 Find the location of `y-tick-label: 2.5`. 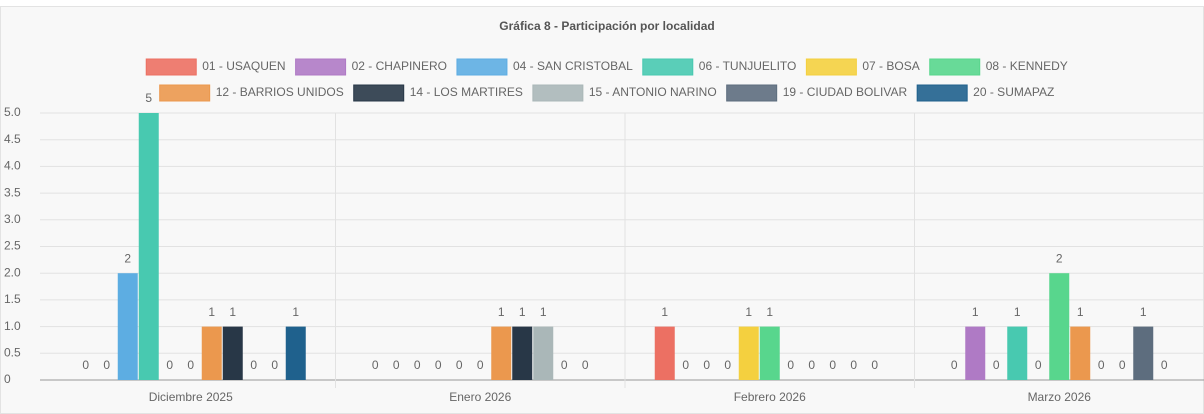

y-tick-label: 2.5 is located at coordinates (12, 246).